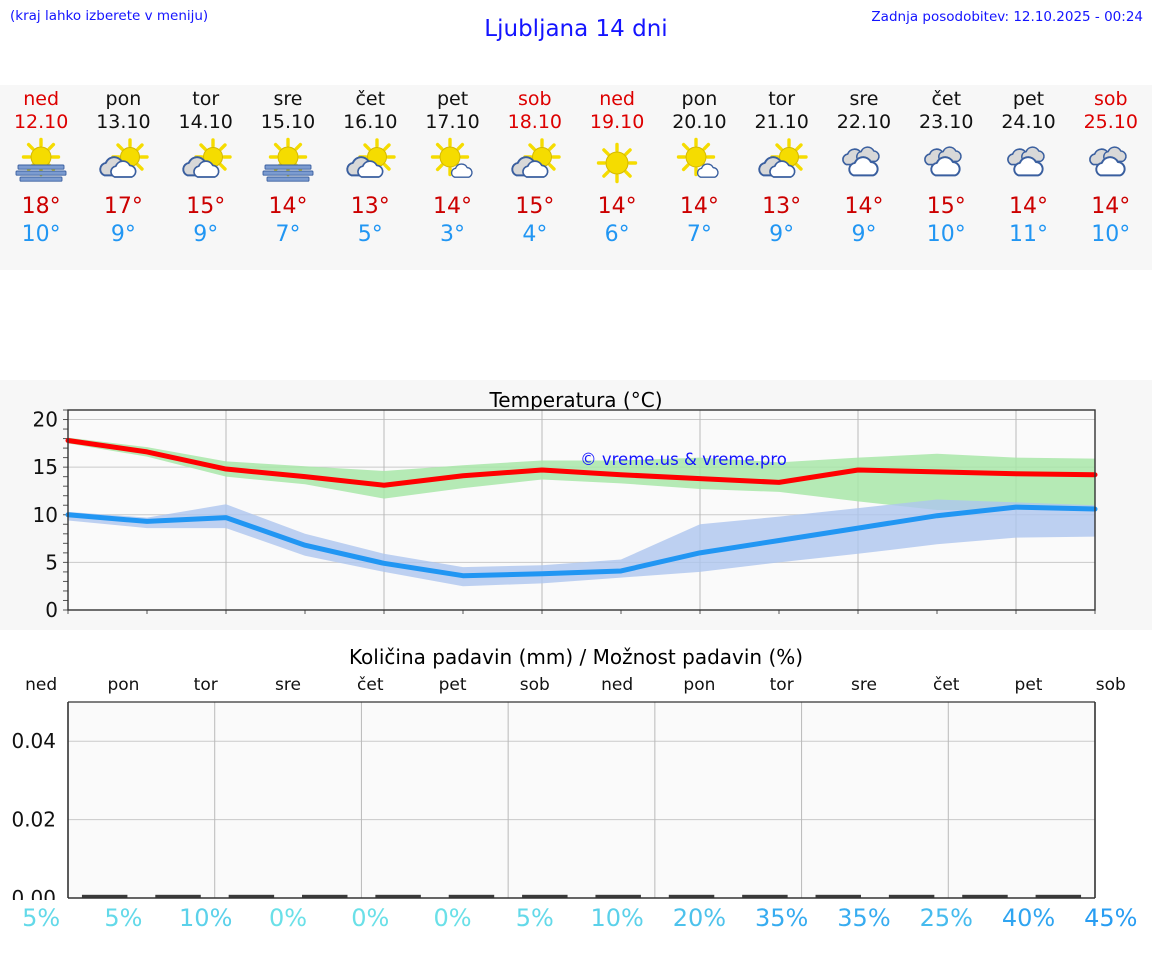  What do you see at coordinates (41, 163) in the screenshot?
I see `sun-fog-icon` at bounding box center [41, 163].